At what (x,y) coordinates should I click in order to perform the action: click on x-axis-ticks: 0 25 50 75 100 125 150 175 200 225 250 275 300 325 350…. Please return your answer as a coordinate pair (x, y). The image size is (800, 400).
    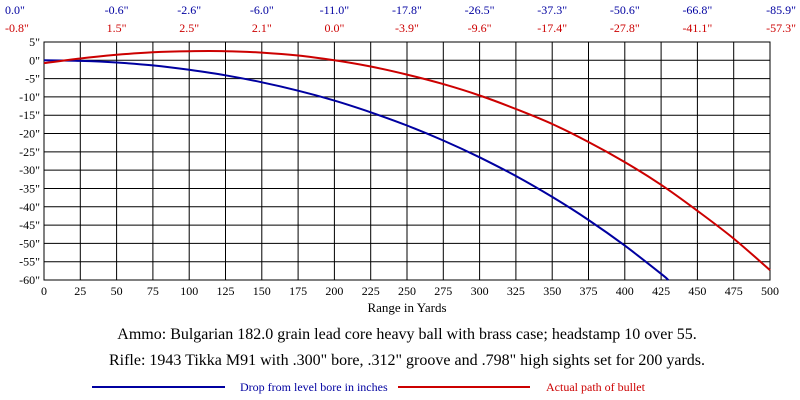
    Looking at the image, I should click on (410, 291).